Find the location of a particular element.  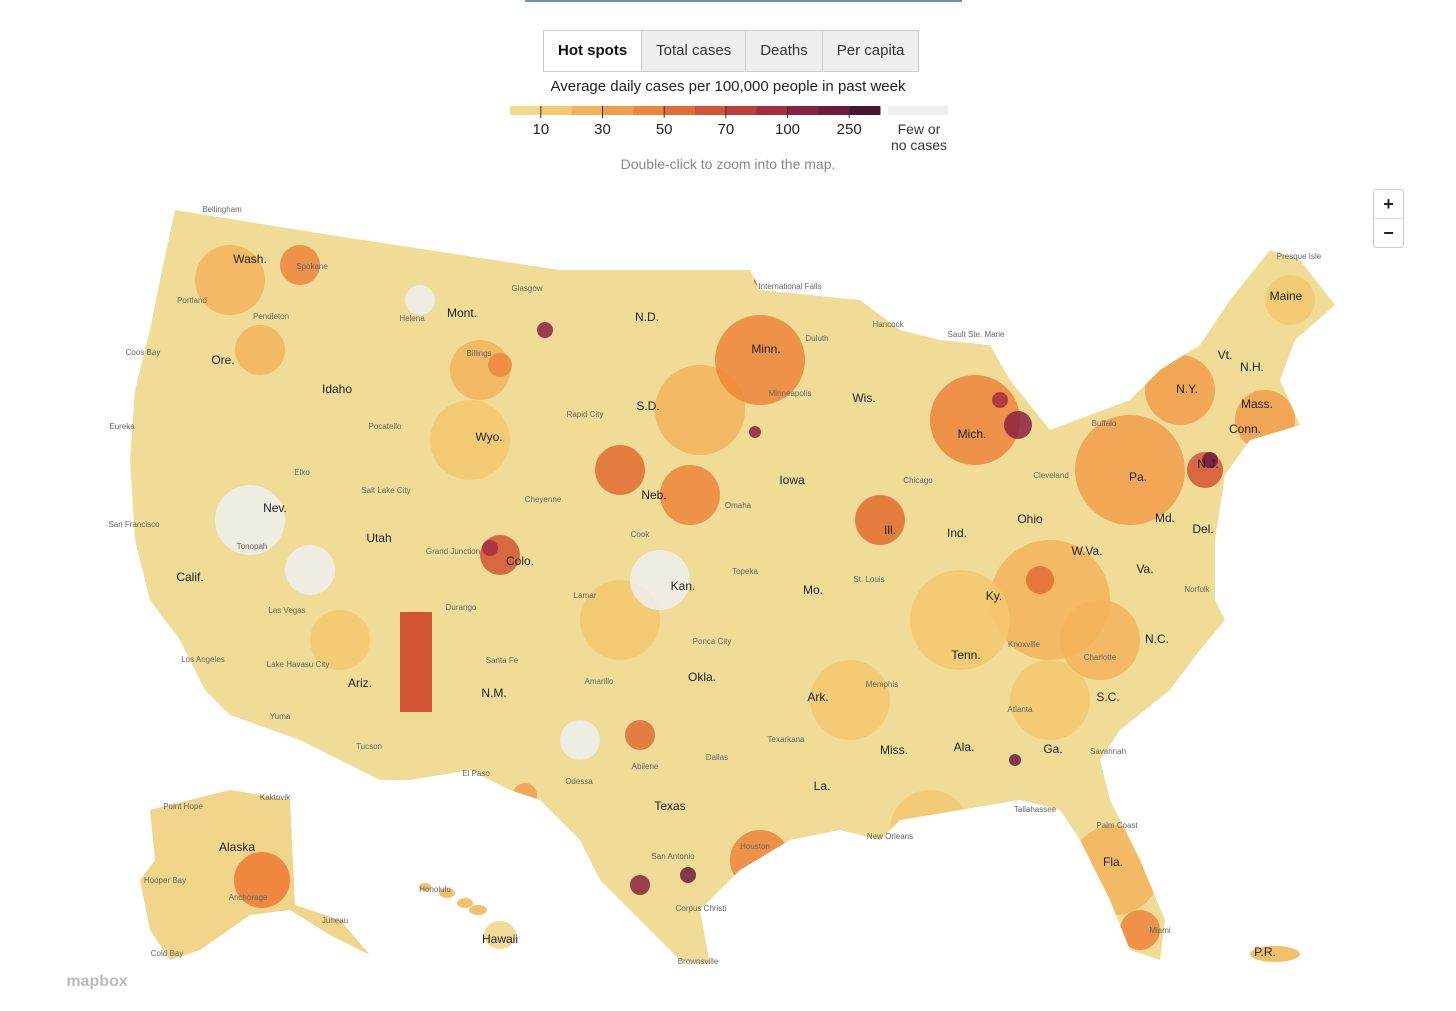

city-label: Tonopah is located at coordinates (252, 546).